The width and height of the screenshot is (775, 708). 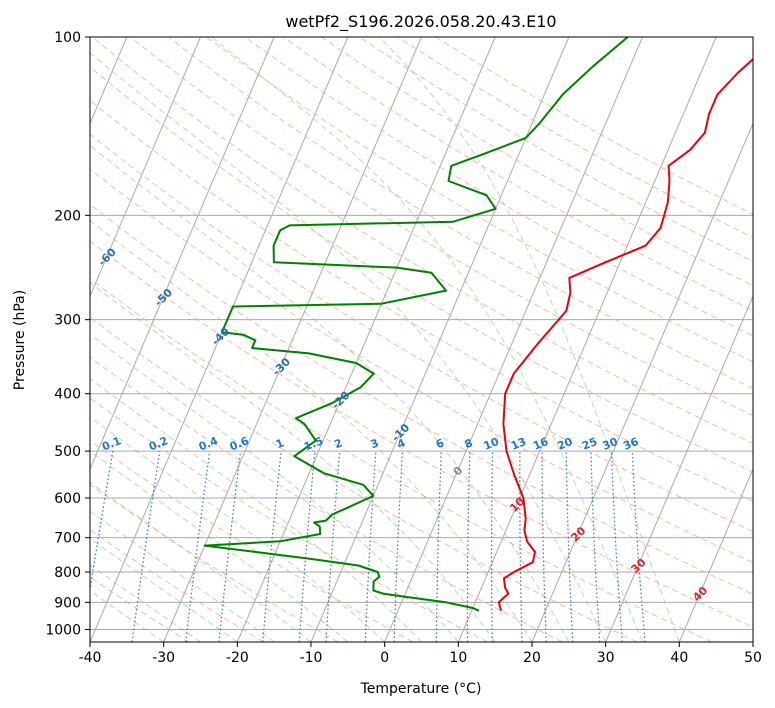 I want to click on isotherm-label: 30, so click(x=639, y=566).